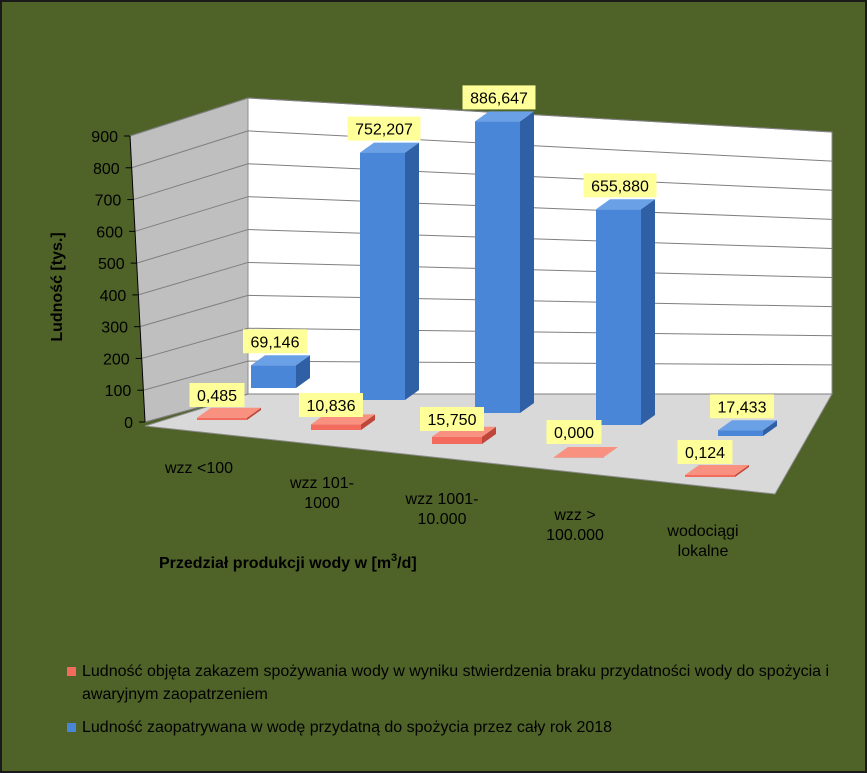 This screenshot has width=867, height=773. I want to click on data-label-red: 0,485, so click(217, 395).